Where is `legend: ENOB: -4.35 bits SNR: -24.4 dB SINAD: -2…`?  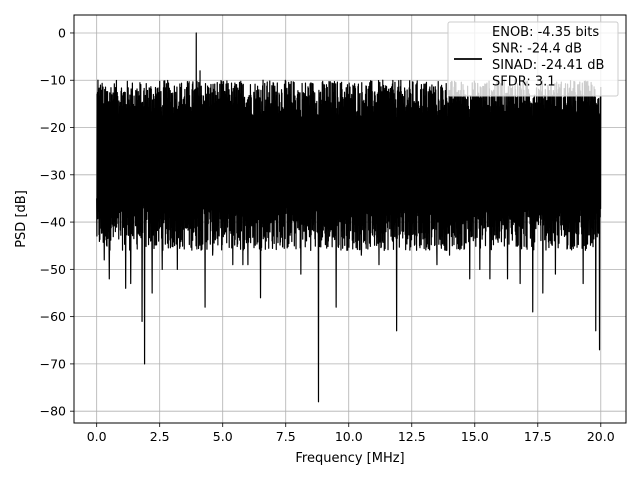
legend: ENOB: -4.35 bits SNR: -24.4 dB SINAD: -2… is located at coordinates (533, 59).